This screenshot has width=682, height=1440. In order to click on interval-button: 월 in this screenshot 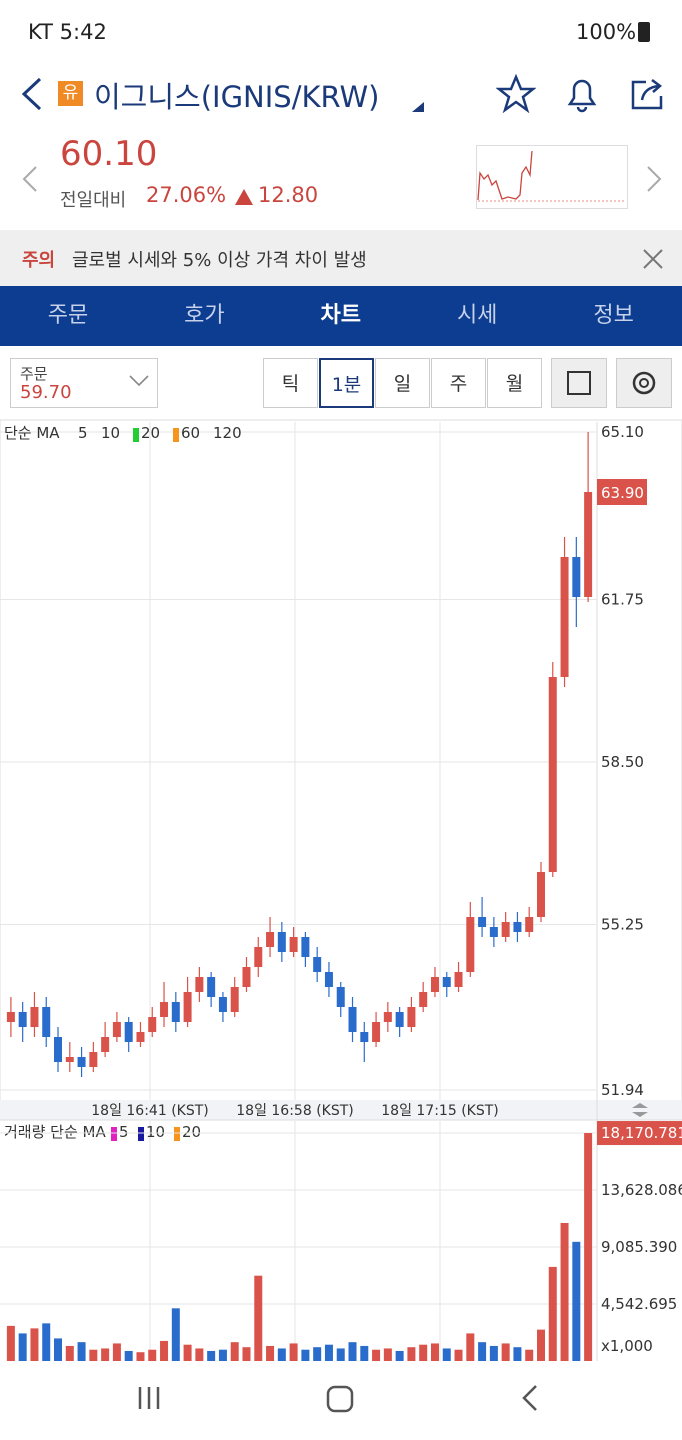, I will do `click(514, 383)`.